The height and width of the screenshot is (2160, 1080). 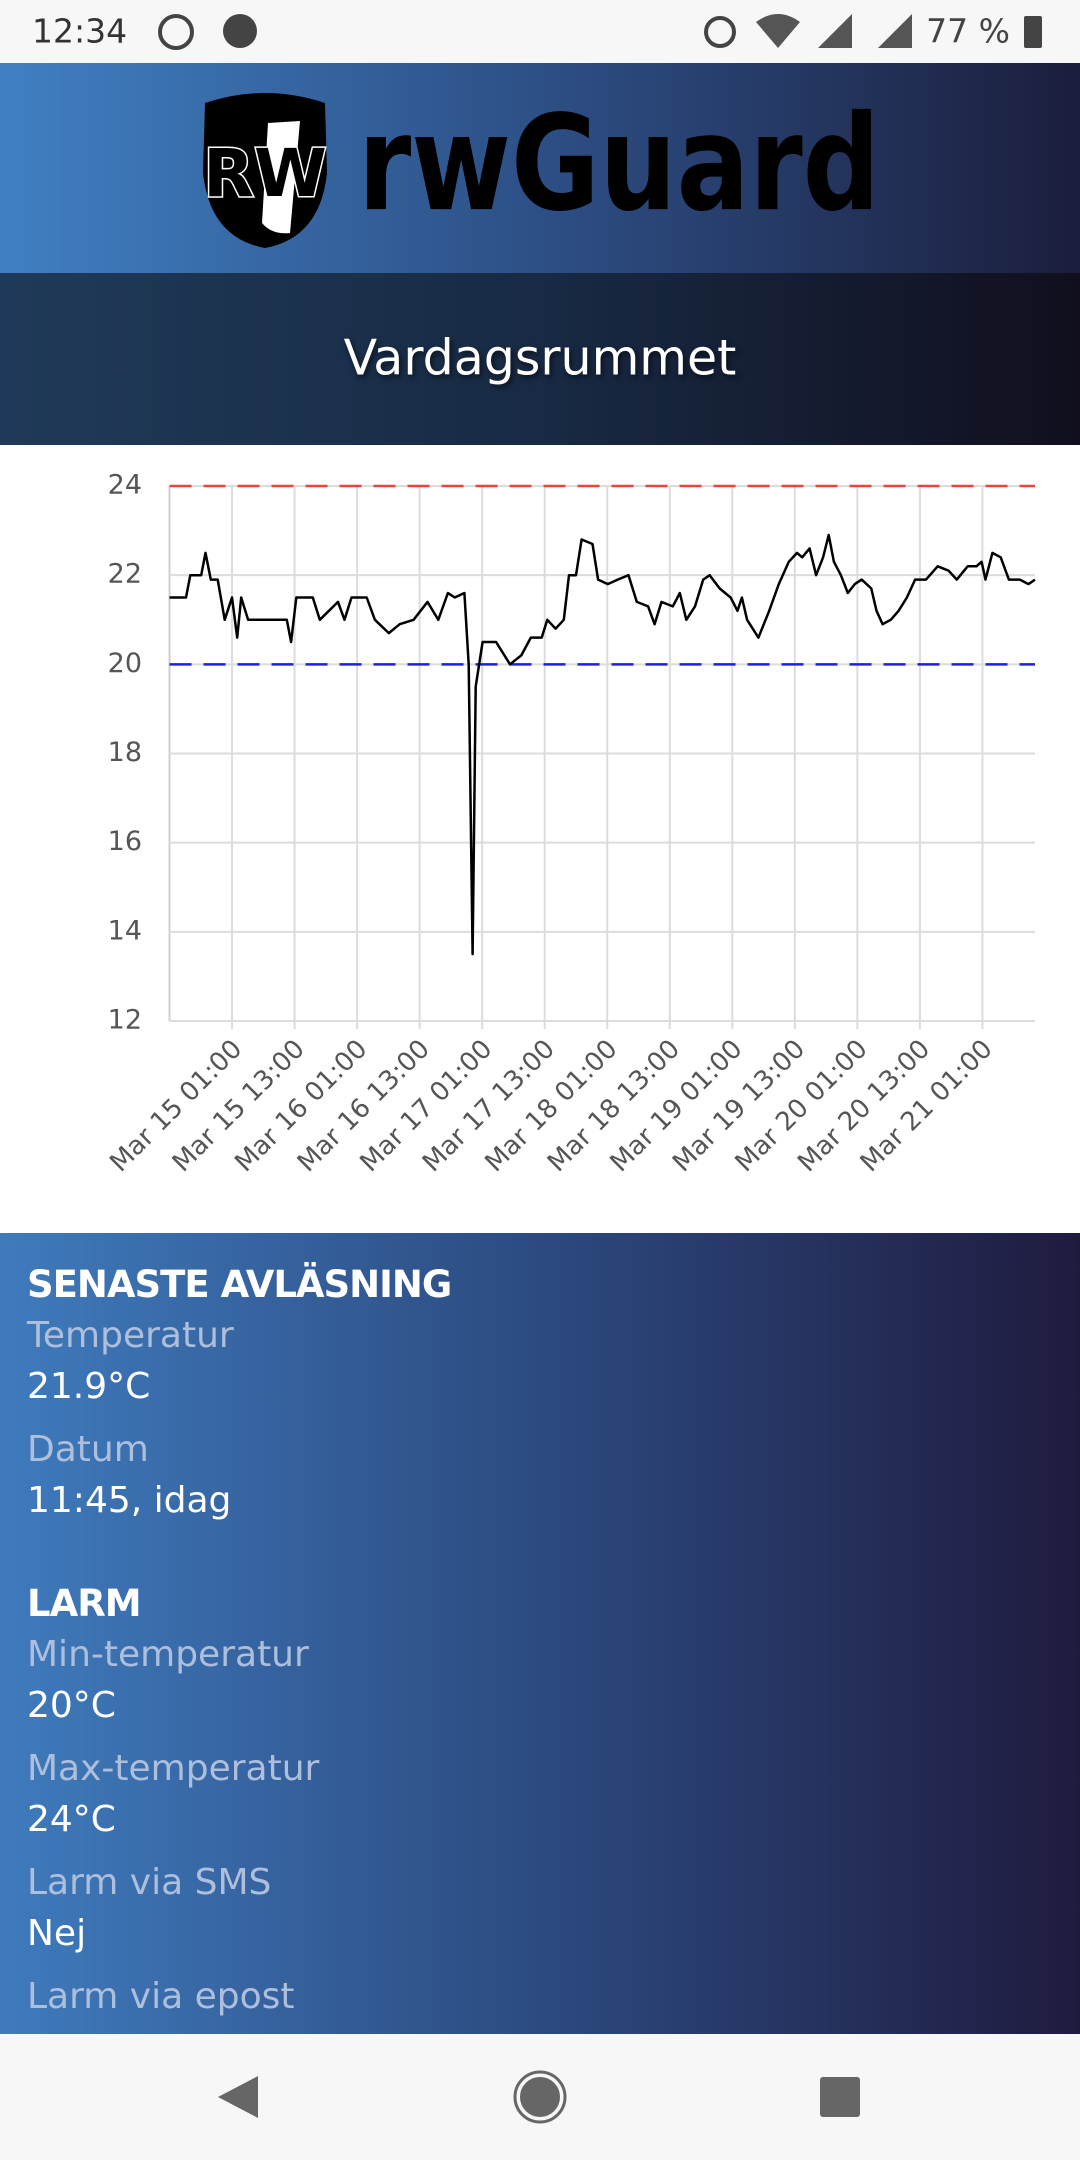 I want to click on logo-text: rwGuard, so click(x=619, y=164).